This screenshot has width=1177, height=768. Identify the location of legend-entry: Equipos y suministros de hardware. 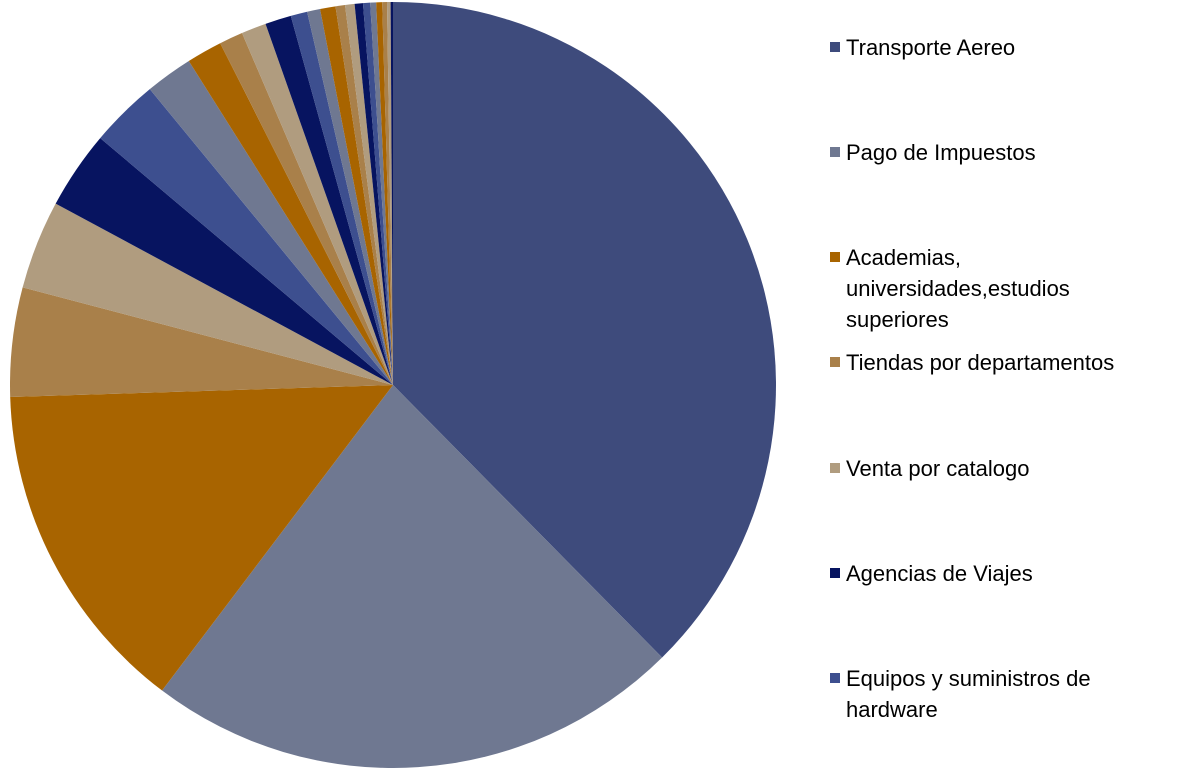
(995, 694).